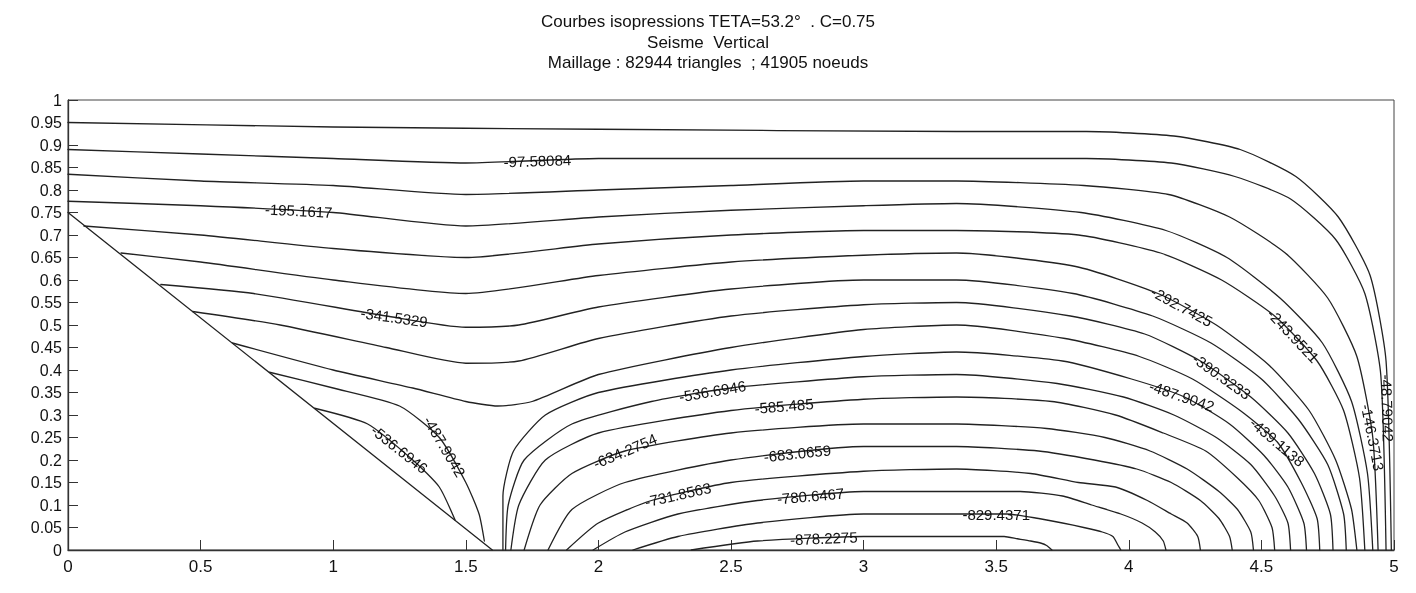  I want to click on x-tick-label: 4.5, so click(1261, 566).